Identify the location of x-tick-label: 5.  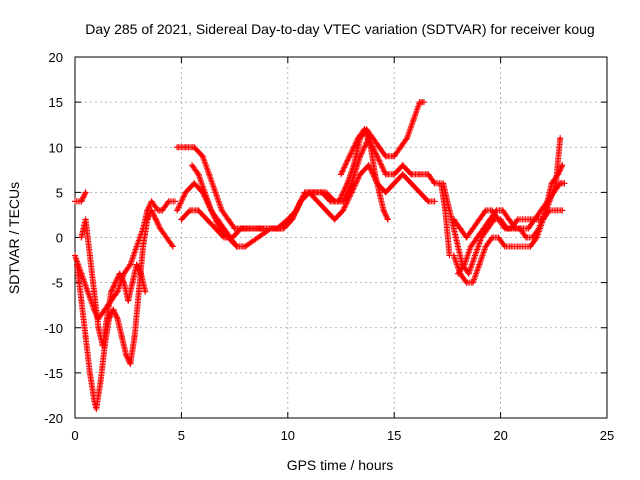
(181, 435).